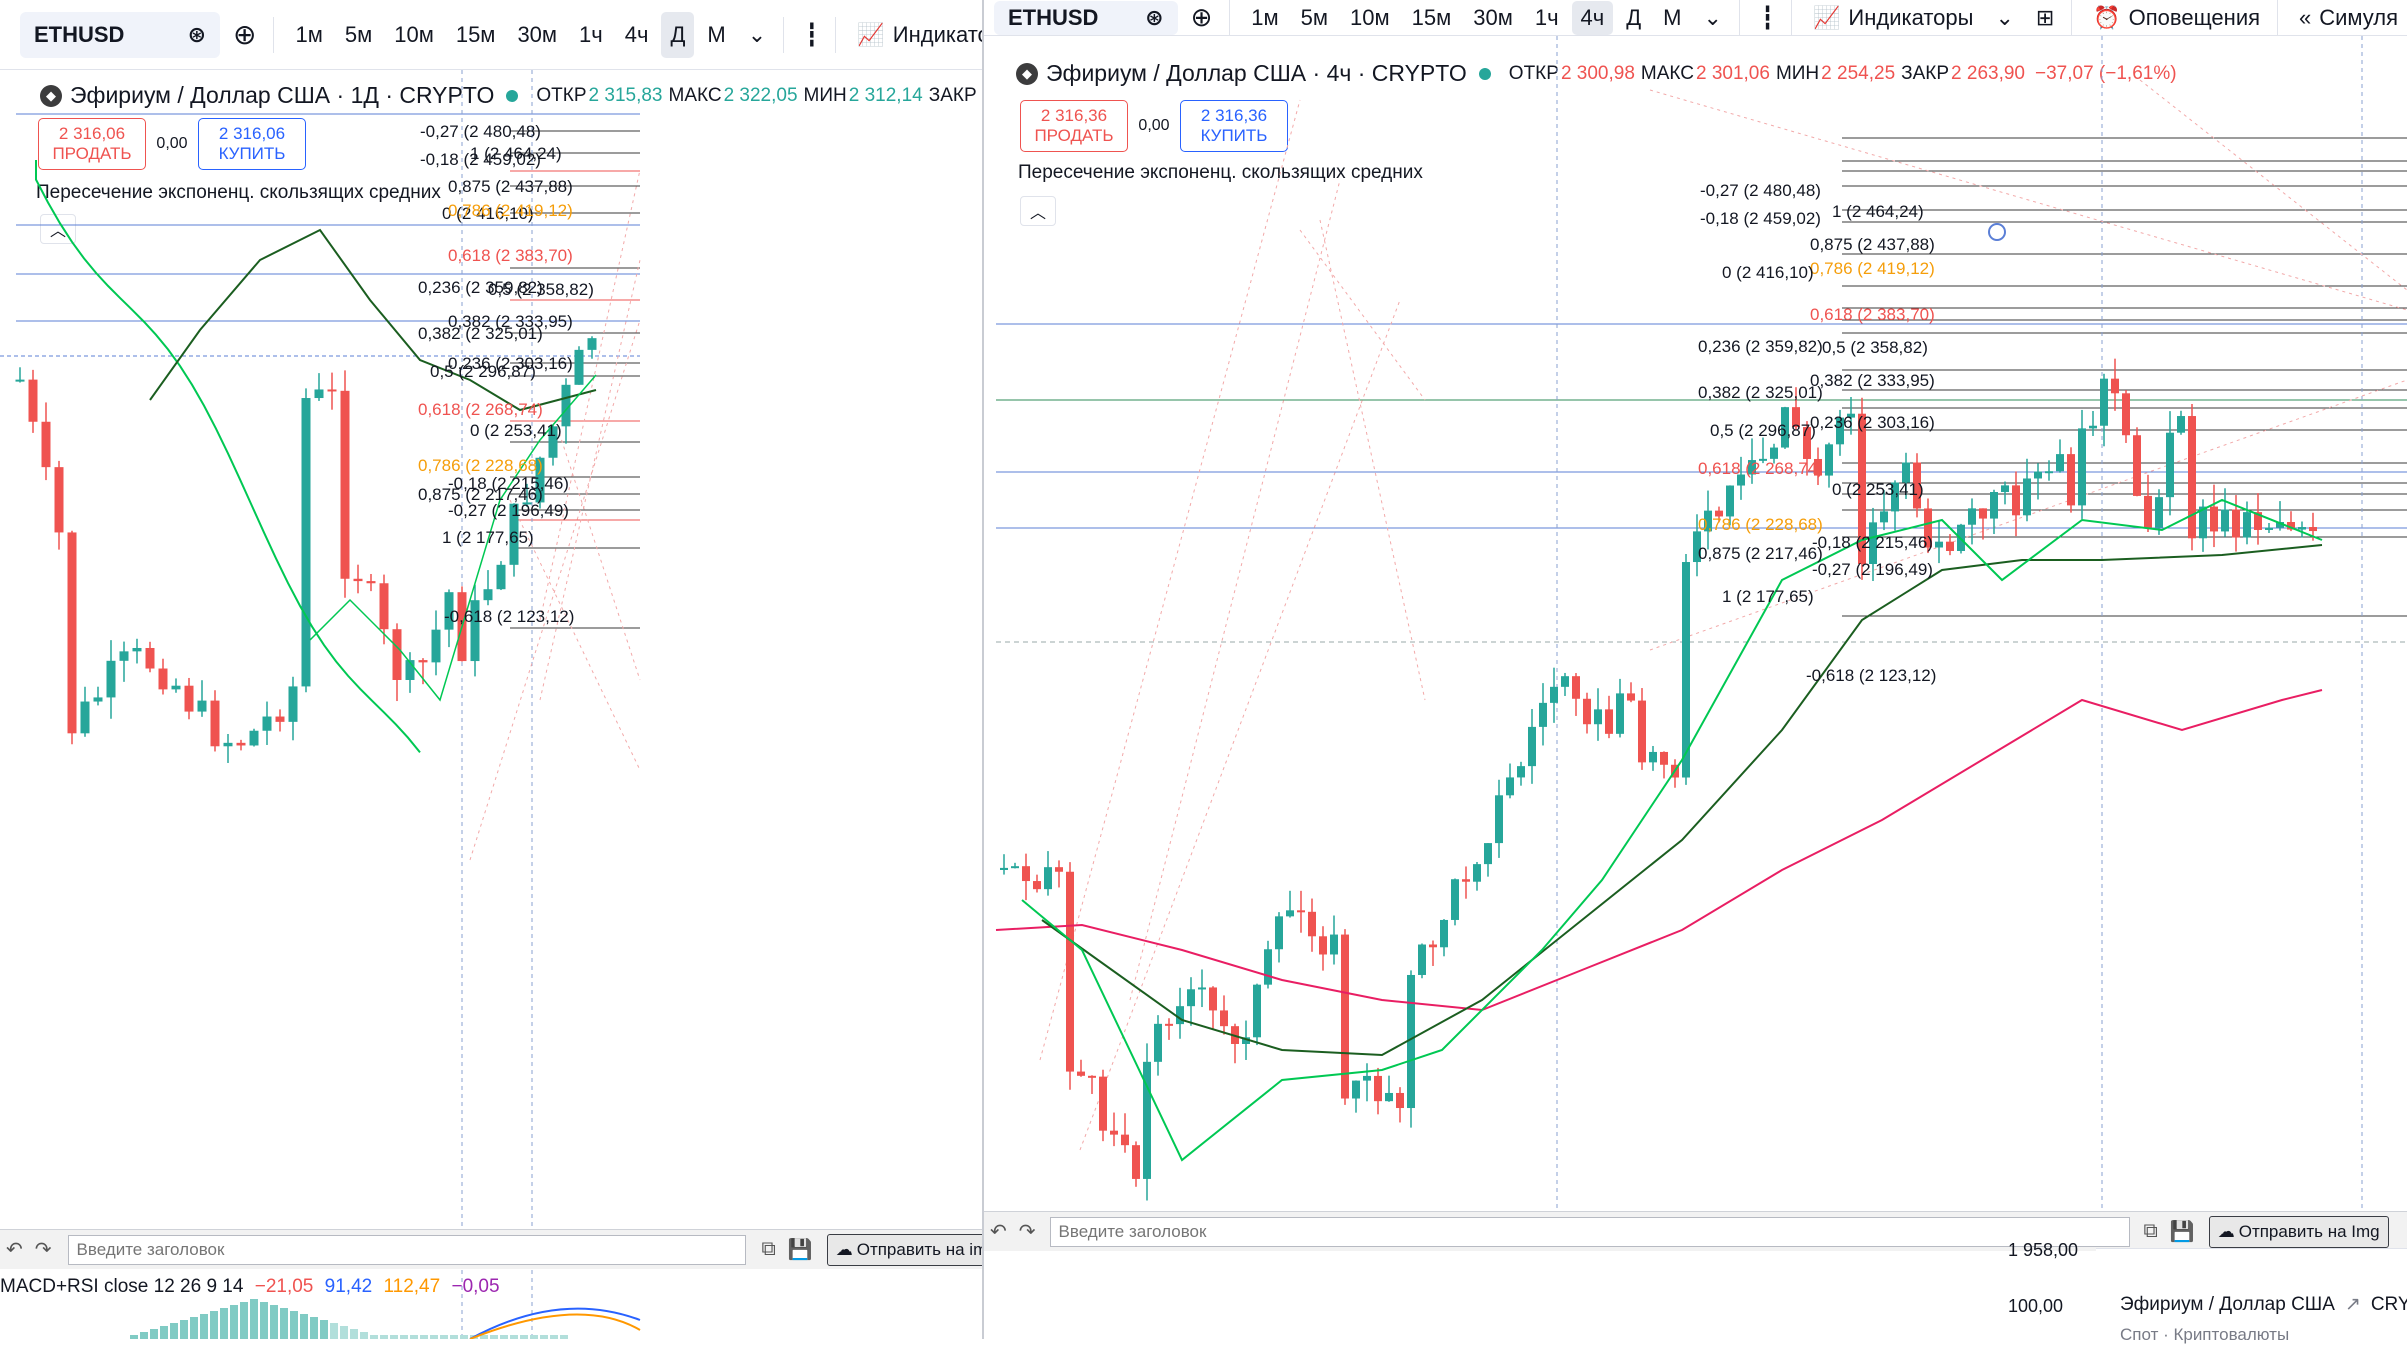 The height and width of the screenshot is (1345, 2407). Describe the element at coordinates (412, 1286) in the screenshot. I see `macd-value-3: 112,47` at that location.